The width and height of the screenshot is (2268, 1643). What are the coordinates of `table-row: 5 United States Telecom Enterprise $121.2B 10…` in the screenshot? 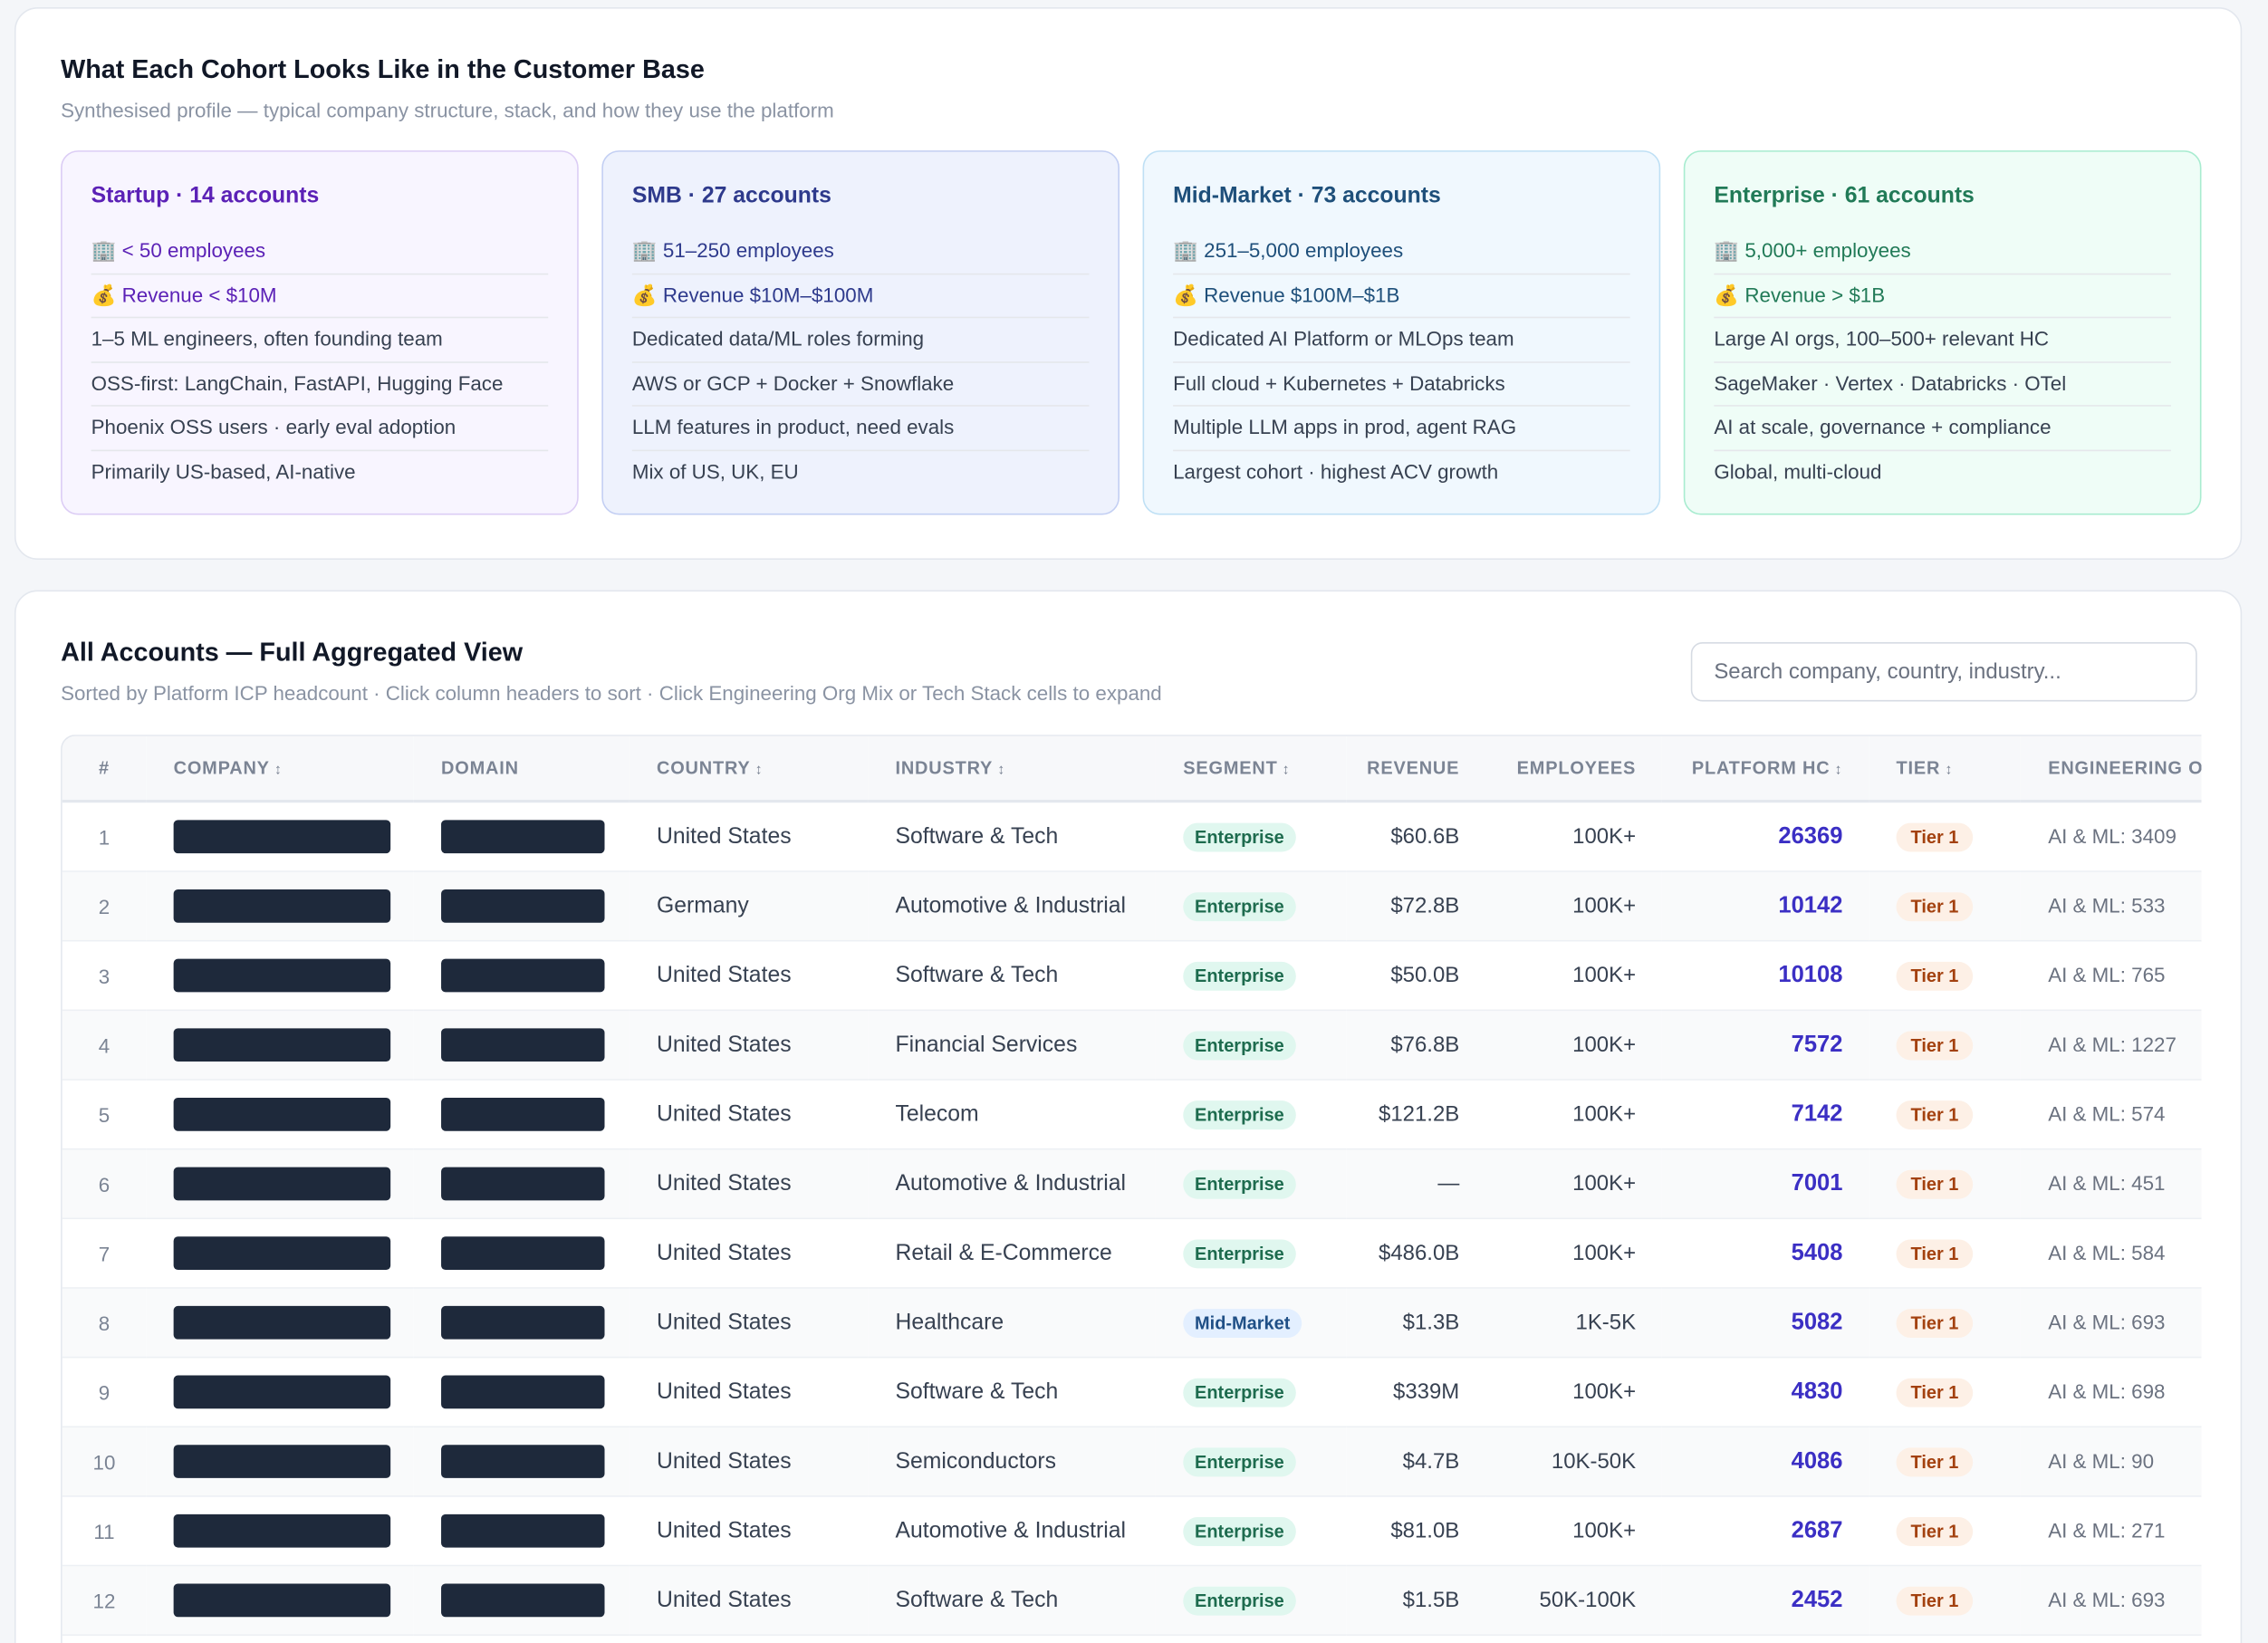 It's located at (1132, 1115).